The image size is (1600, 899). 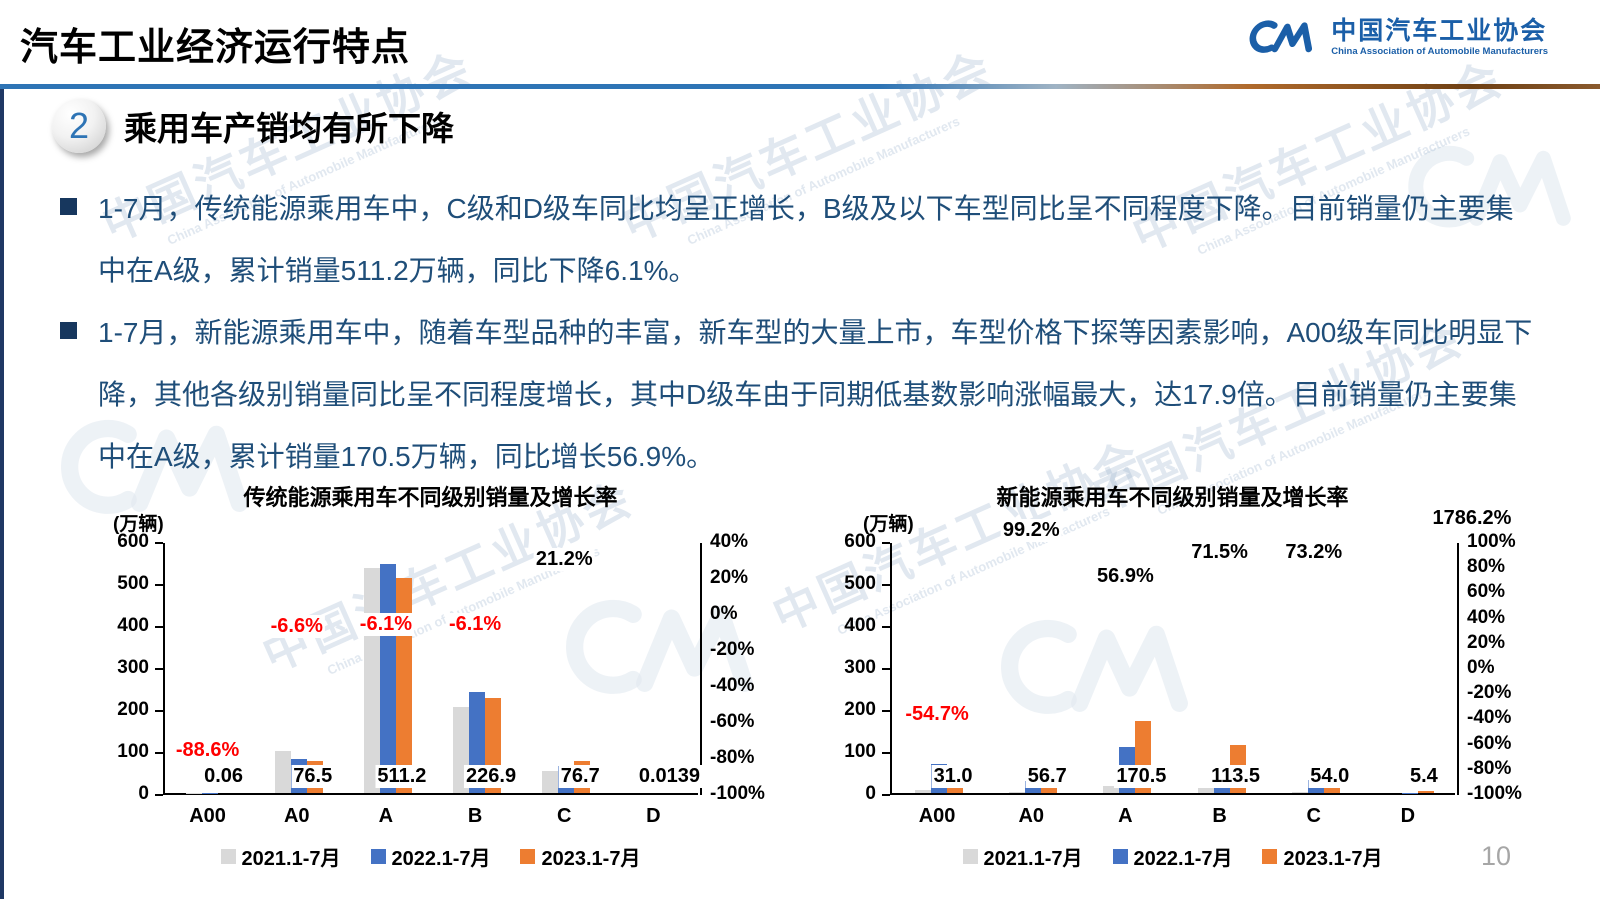 What do you see at coordinates (860, 625) in the screenshot?
I see `y-axis-tick-label: 400` at bounding box center [860, 625].